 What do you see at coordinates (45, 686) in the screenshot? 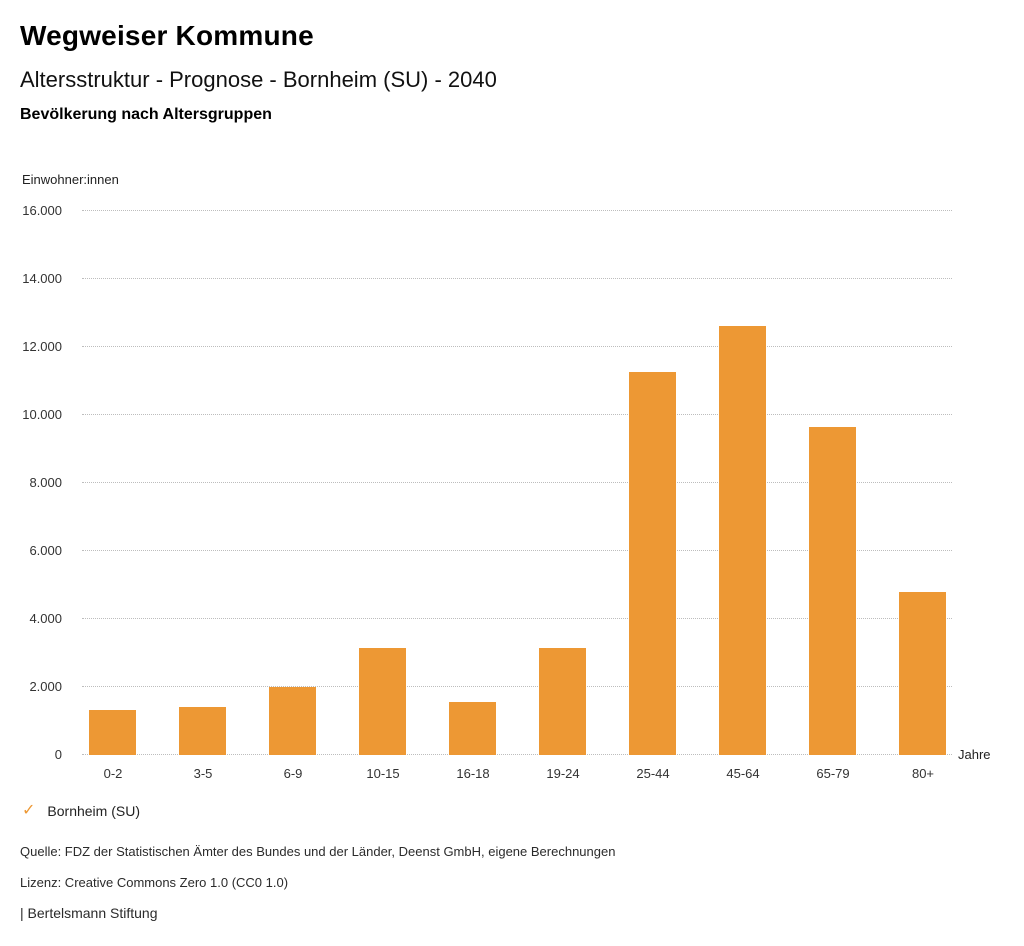
I see `y-tick-label: 2.000` at bounding box center [45, 686].